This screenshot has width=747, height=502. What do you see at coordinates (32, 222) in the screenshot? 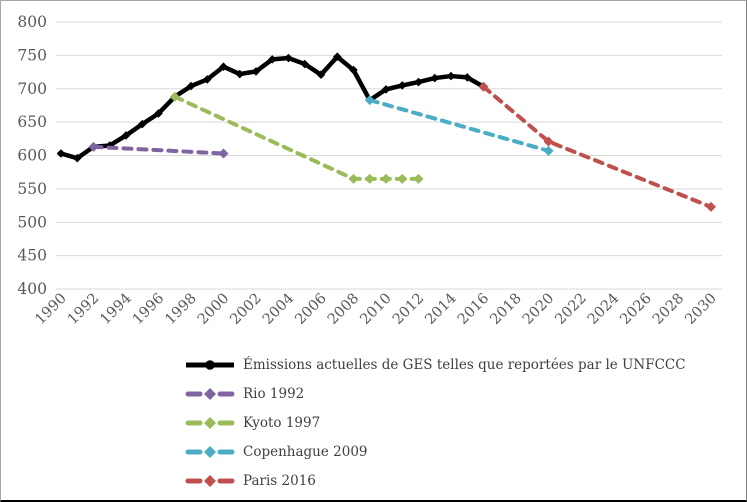
I see `svg-text: 500` at bounding box center [32, 222].